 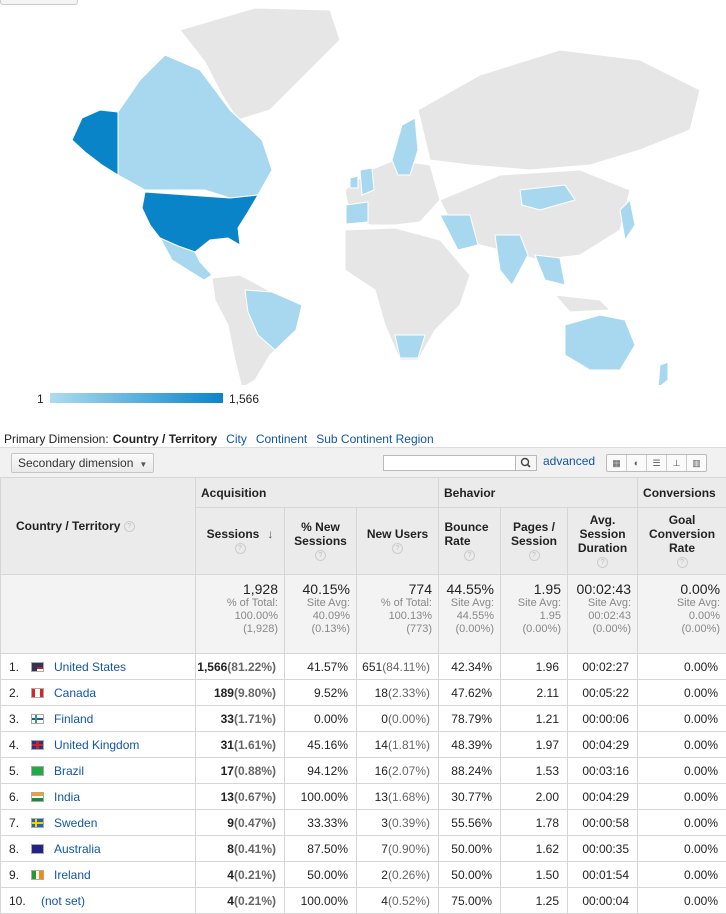 What do you see at coordinates (605, 875) in the screenshot?
I see `duration-value: 00:01:54` at bounding box center [605, 875].